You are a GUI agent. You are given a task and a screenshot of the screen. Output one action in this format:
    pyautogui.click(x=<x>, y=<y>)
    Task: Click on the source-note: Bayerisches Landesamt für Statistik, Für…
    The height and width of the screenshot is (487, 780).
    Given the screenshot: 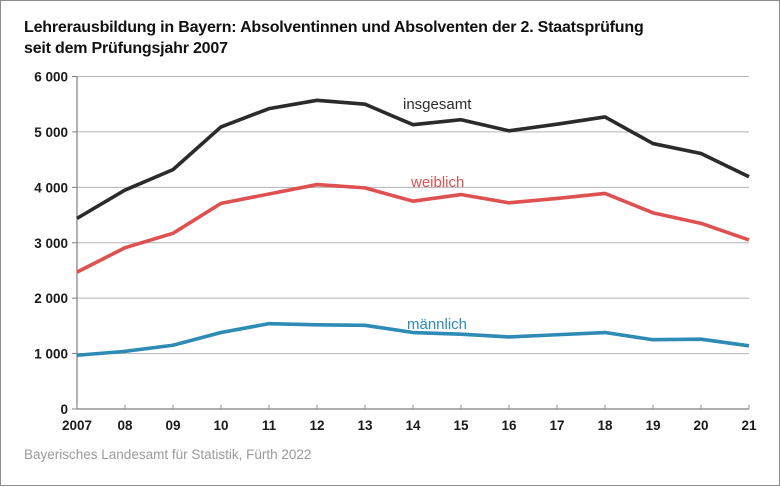 What is the action you would take?
    pyautogui.click(x=168, y=454)
    